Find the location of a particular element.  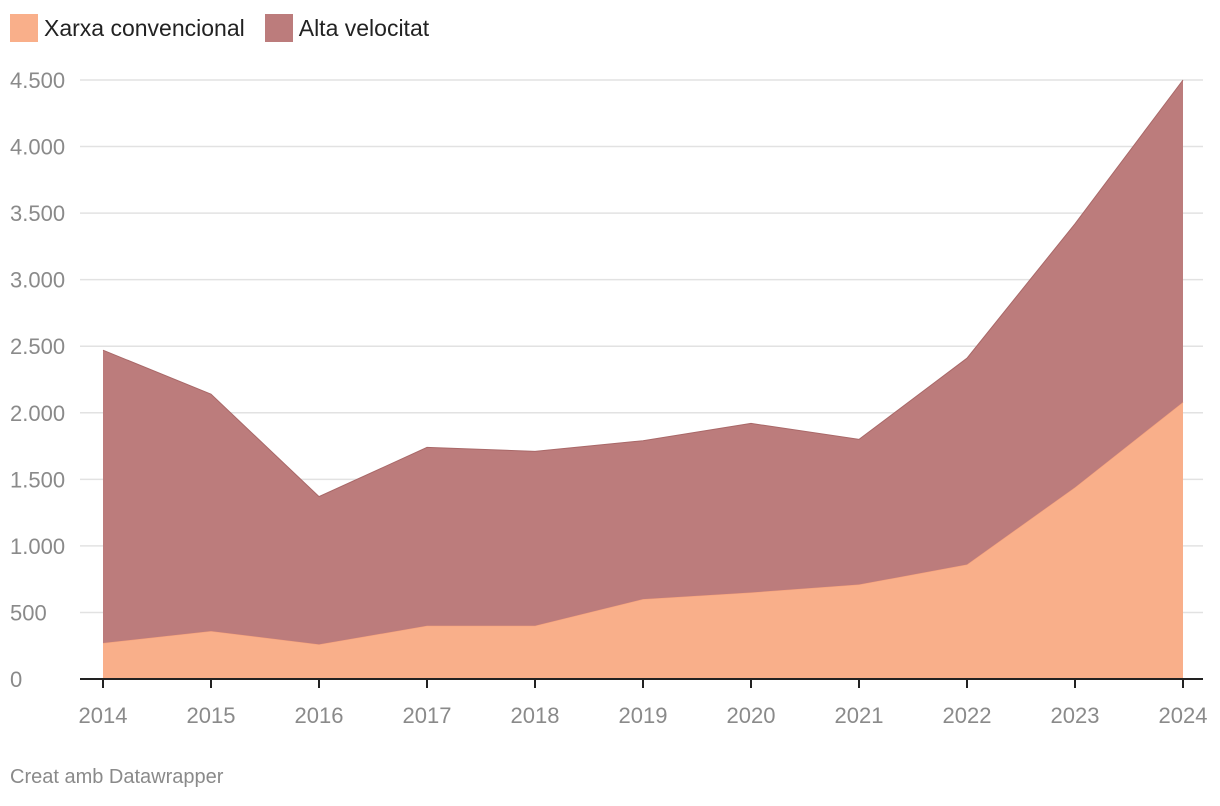

y-tick-label: 2.000 is located at coordinates (37, 413).